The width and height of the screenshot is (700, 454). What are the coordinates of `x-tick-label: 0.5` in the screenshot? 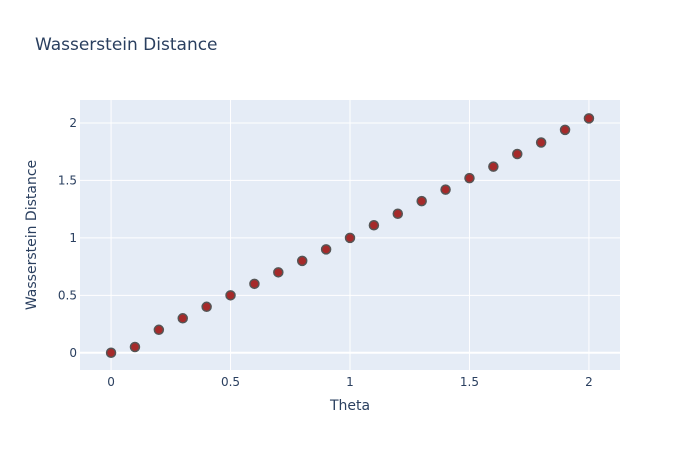 It's located at (230, 382).